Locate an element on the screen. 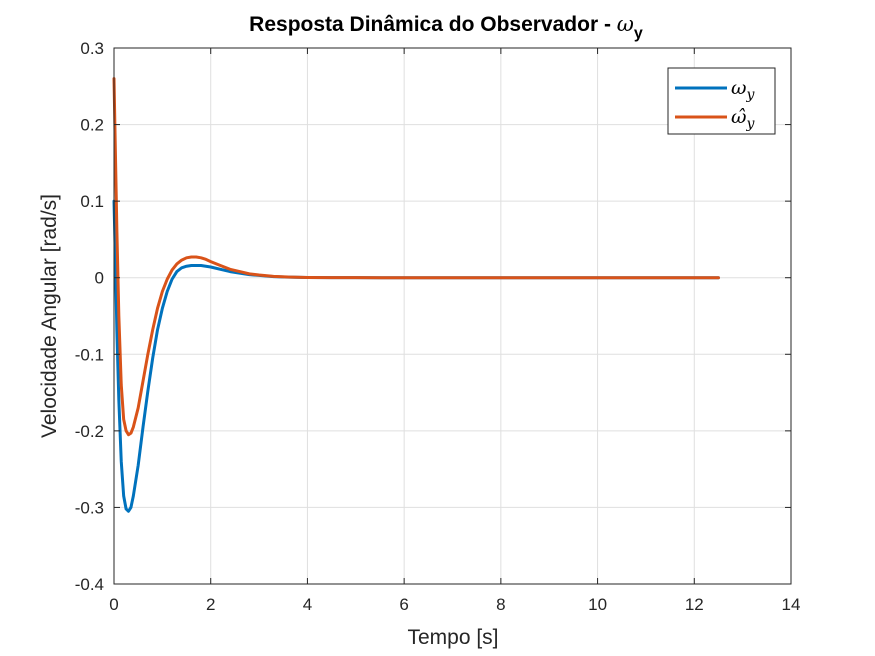 The image size is (875, 656). x-tick-label: 0 is located at coordinates (113, 604).